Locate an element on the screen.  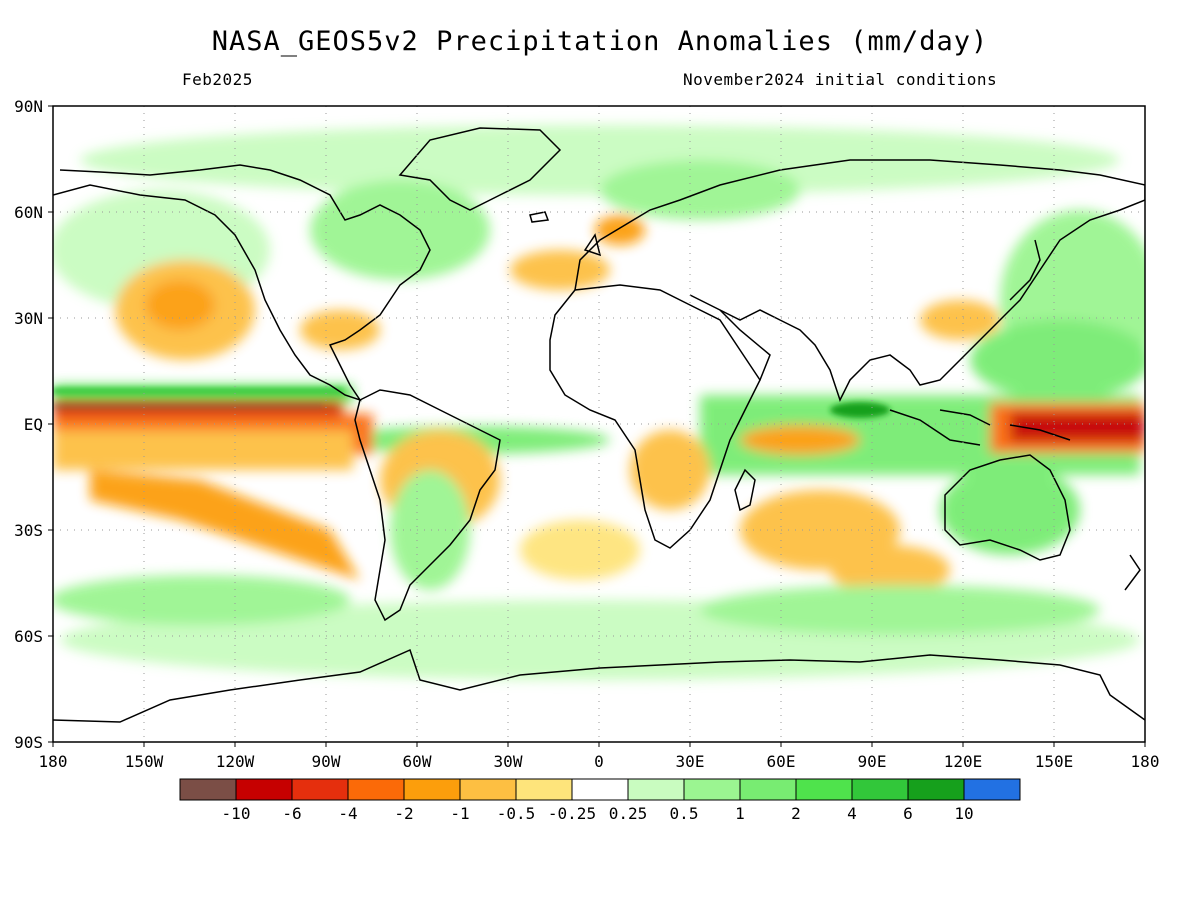
valid-month-label: Feb2025 is located at coordinates (217, 79).